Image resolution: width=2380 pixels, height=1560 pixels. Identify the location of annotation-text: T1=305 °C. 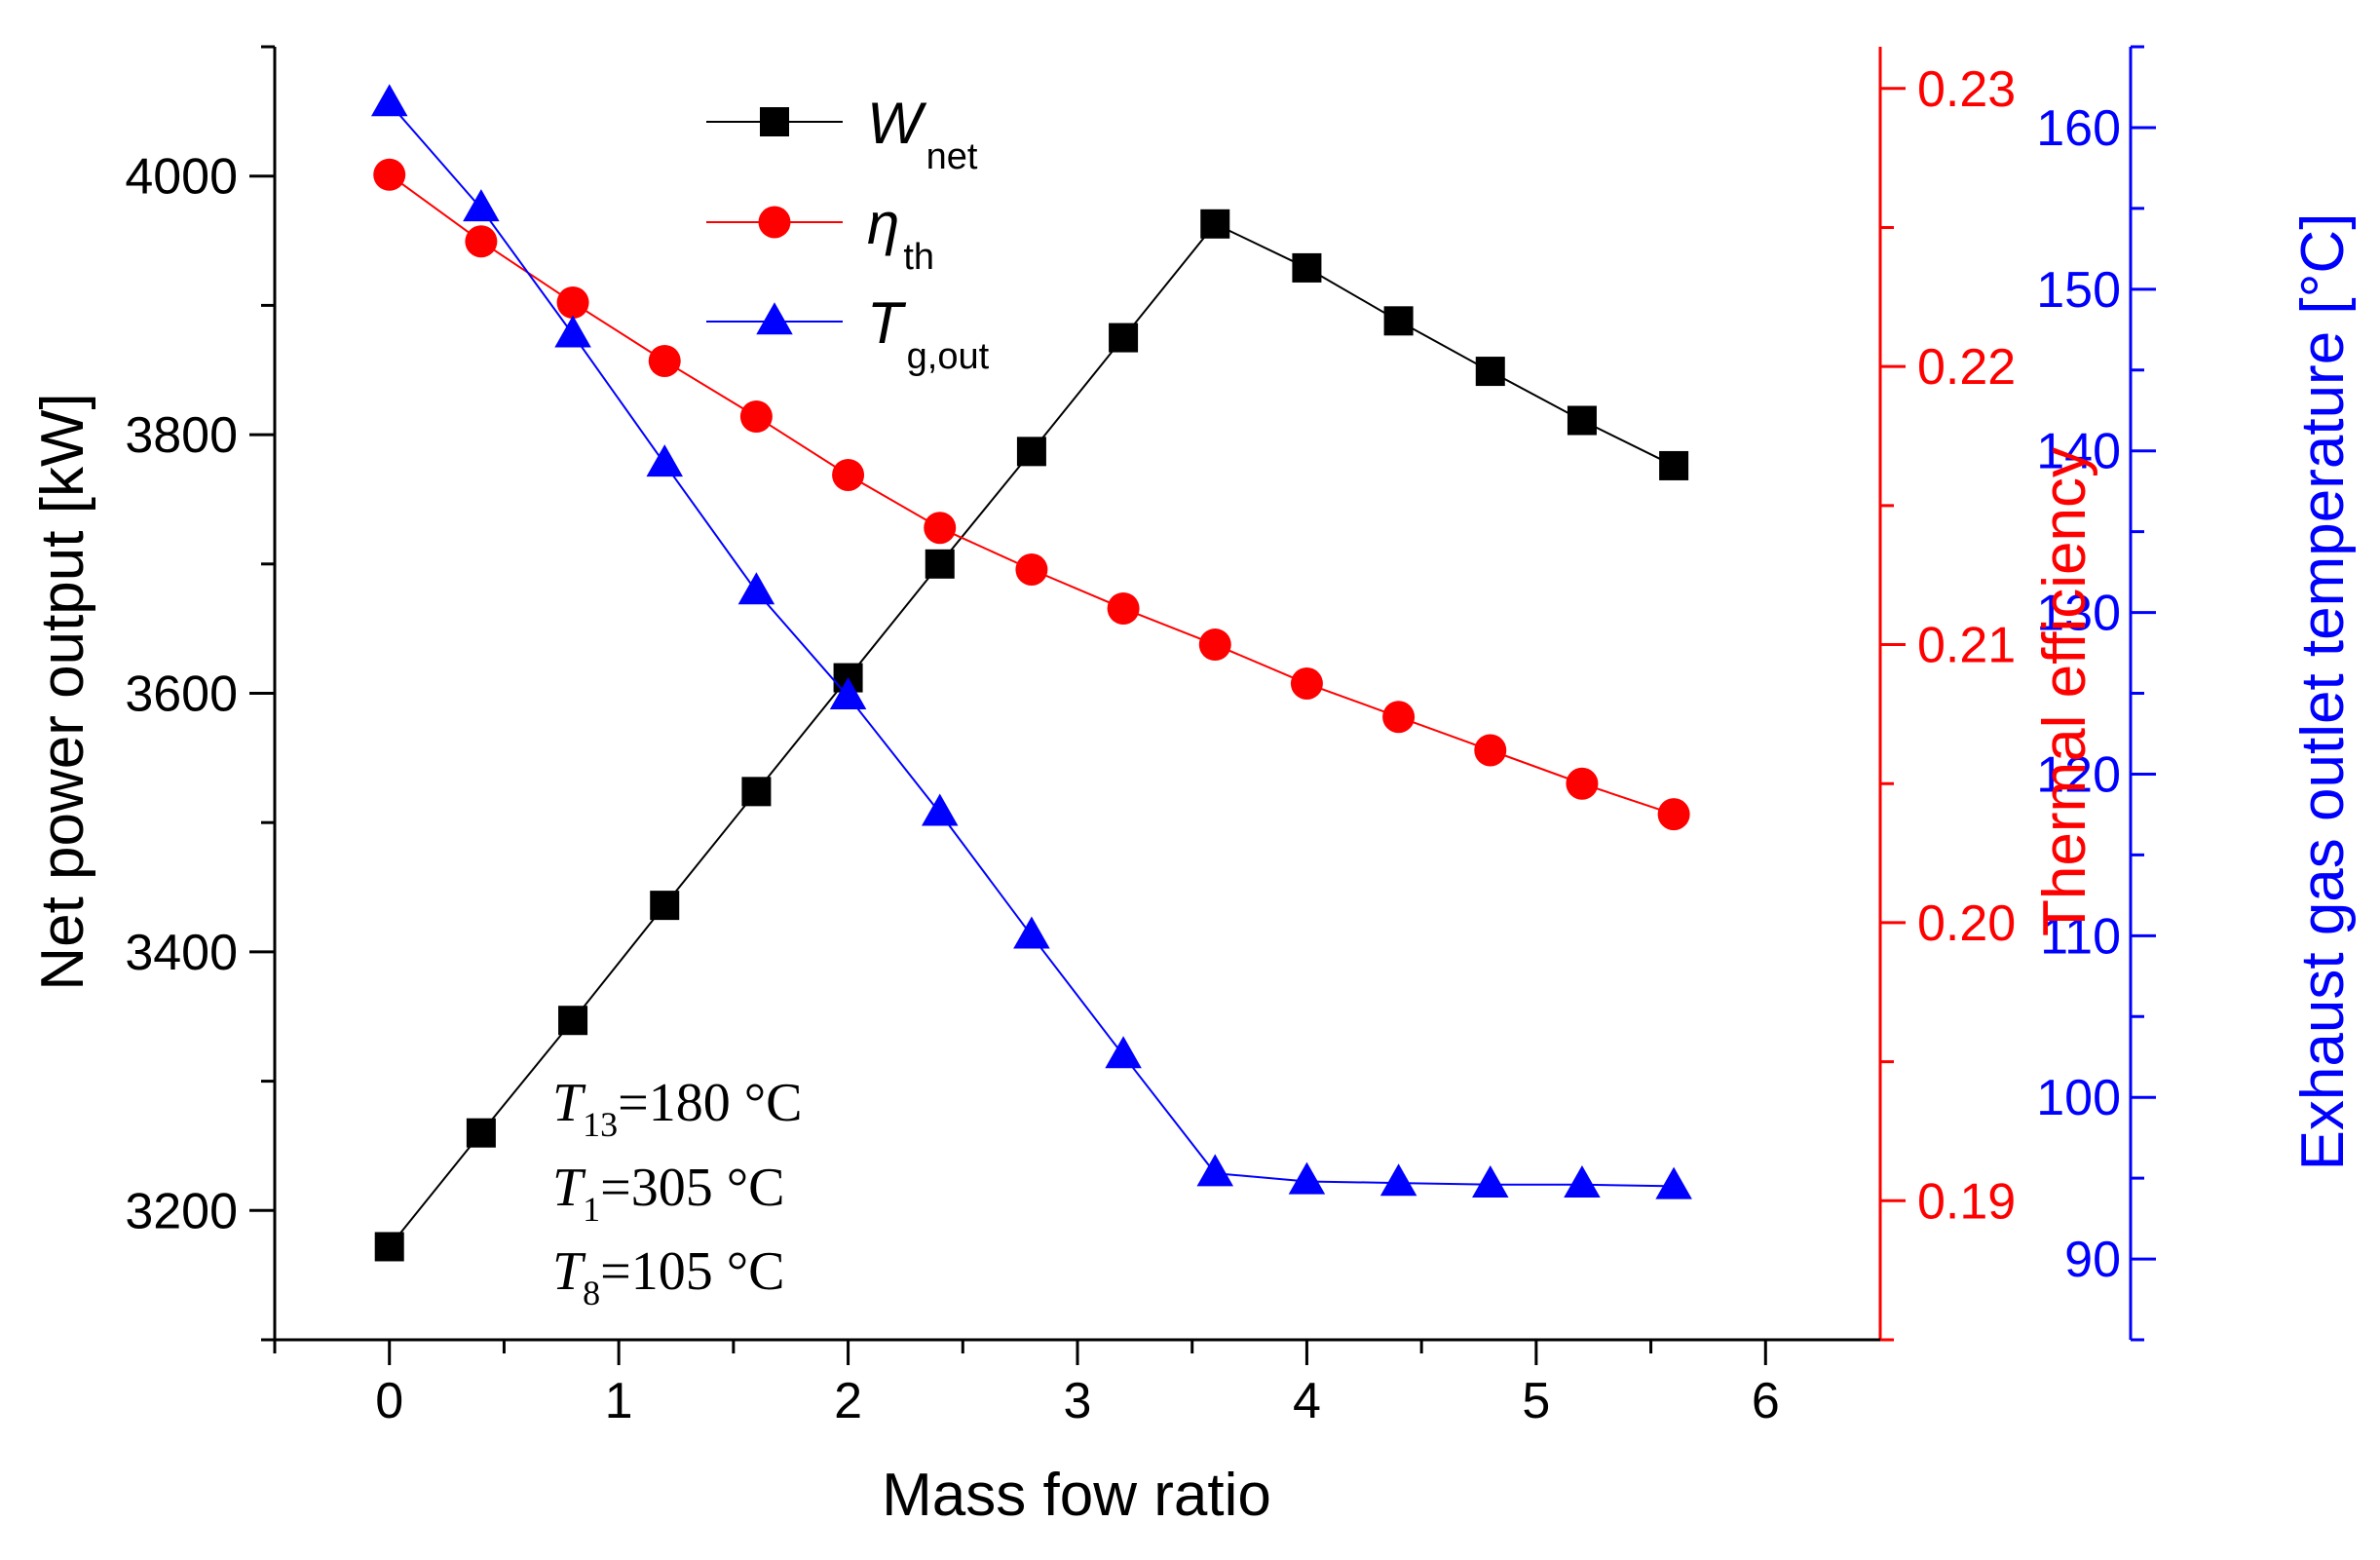
(668, 1193).